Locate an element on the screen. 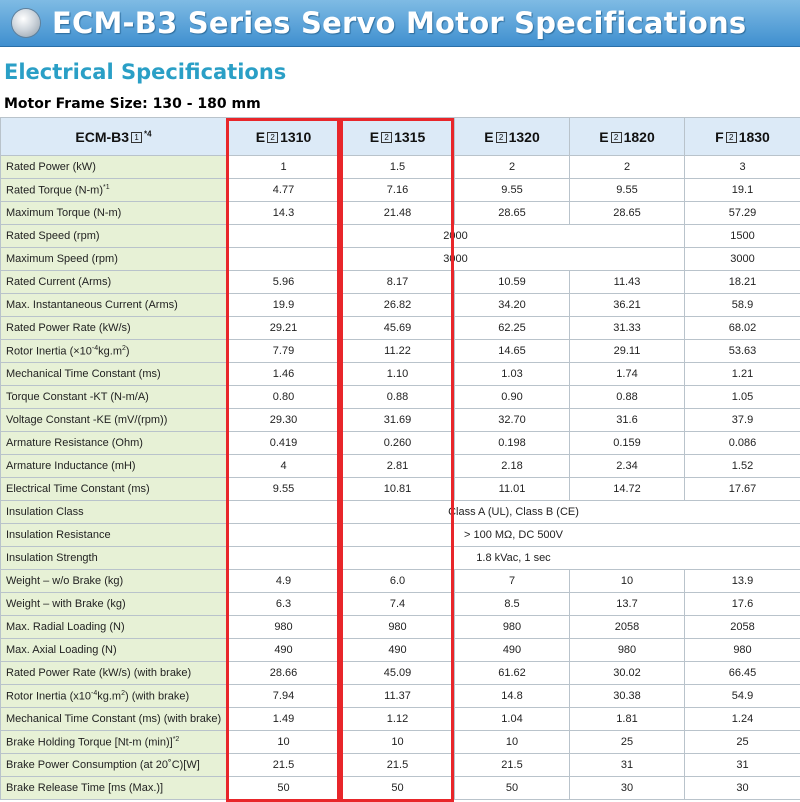  table-cell-merged: Class A (UL), Class B (CE) is located at coordinates (513, 512).